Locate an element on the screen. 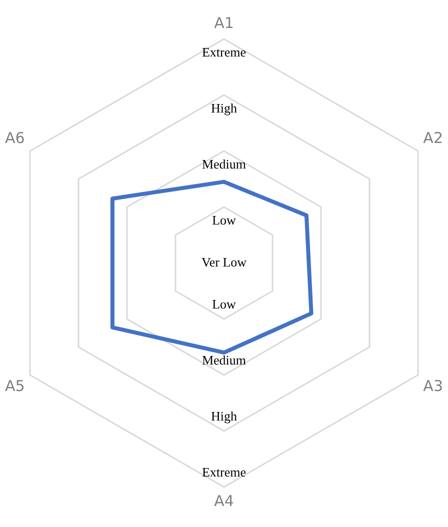 The width and height of the screenshot is (448, 527). y-tick-label: Extreme is located at coordinates (224, 52).